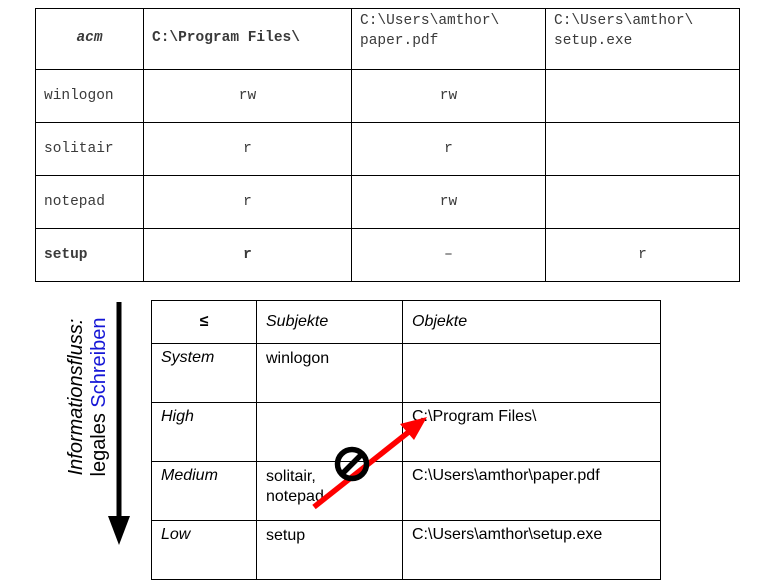 The width and height of the screenshot is (759, 580). I want to click on table-row: solitair r r, so click(387, 149).